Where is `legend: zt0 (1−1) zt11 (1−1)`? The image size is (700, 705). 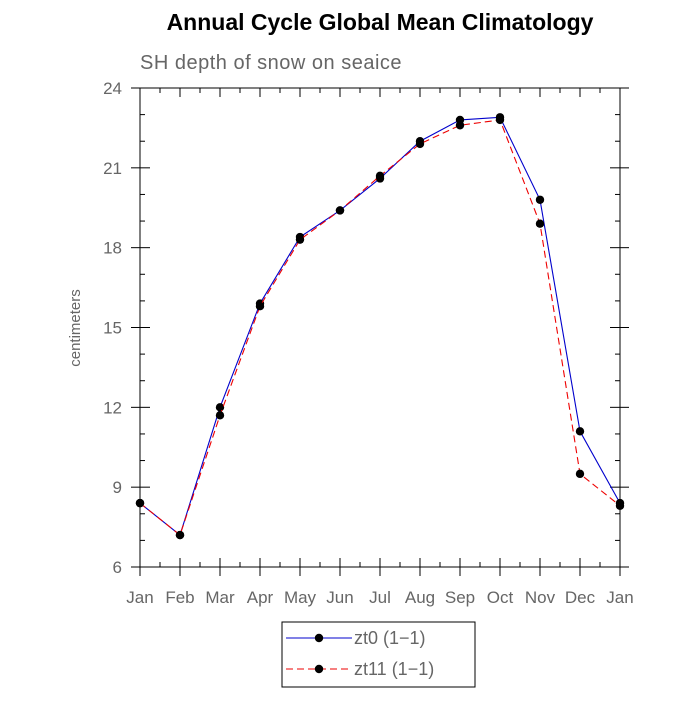 legend: zt0 (1−1) zt11 (1−1) is located at coordinates (378, 654).